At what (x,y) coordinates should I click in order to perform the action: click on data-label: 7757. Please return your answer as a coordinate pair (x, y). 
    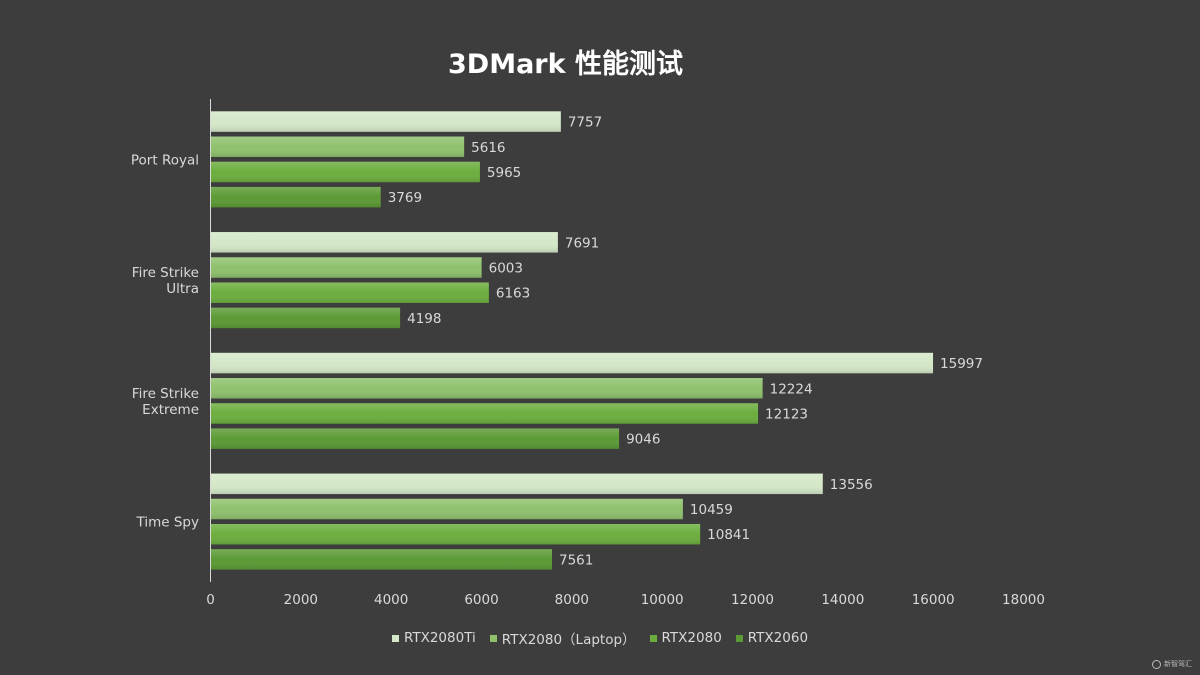
    Looking at the image, I should click on (585, 123).